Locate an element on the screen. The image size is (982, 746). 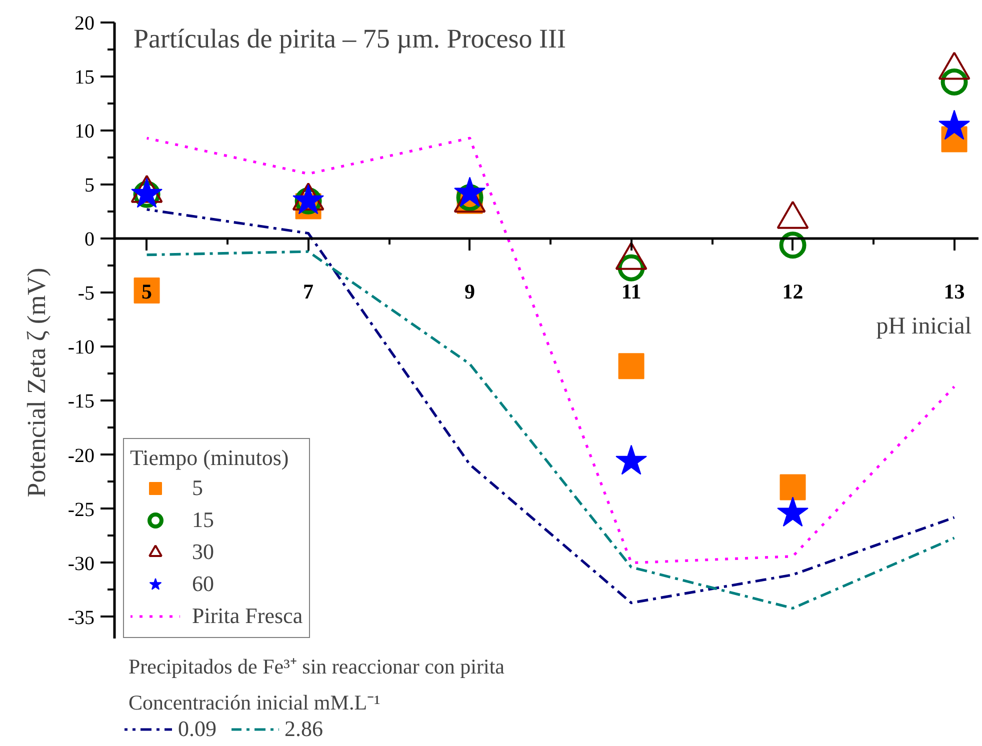
legend-label: Pirita Fresca is located at coordinates (247, 616).